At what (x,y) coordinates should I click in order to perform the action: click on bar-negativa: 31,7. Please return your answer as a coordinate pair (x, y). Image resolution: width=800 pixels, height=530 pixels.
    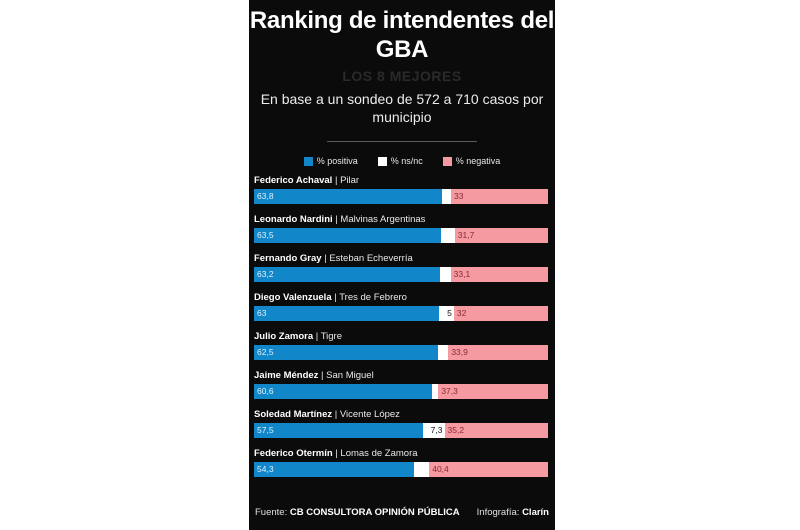
    Looking at the image, I should click on (501, 235).